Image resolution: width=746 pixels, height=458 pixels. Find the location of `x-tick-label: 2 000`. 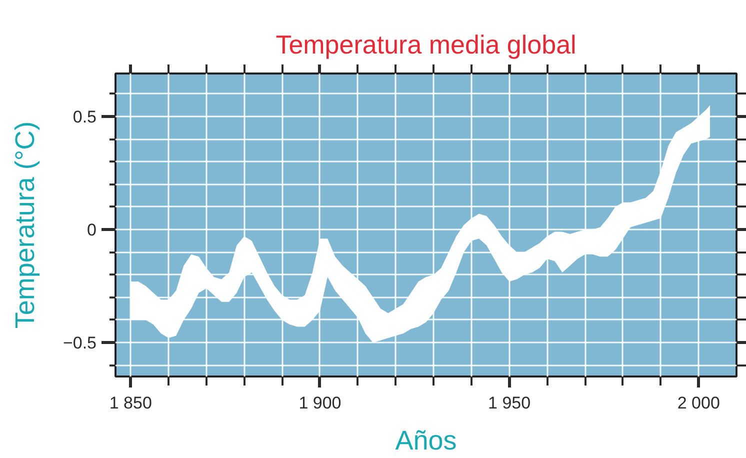

x-tick-label: 2 000 is located at coordinates (698, 403).